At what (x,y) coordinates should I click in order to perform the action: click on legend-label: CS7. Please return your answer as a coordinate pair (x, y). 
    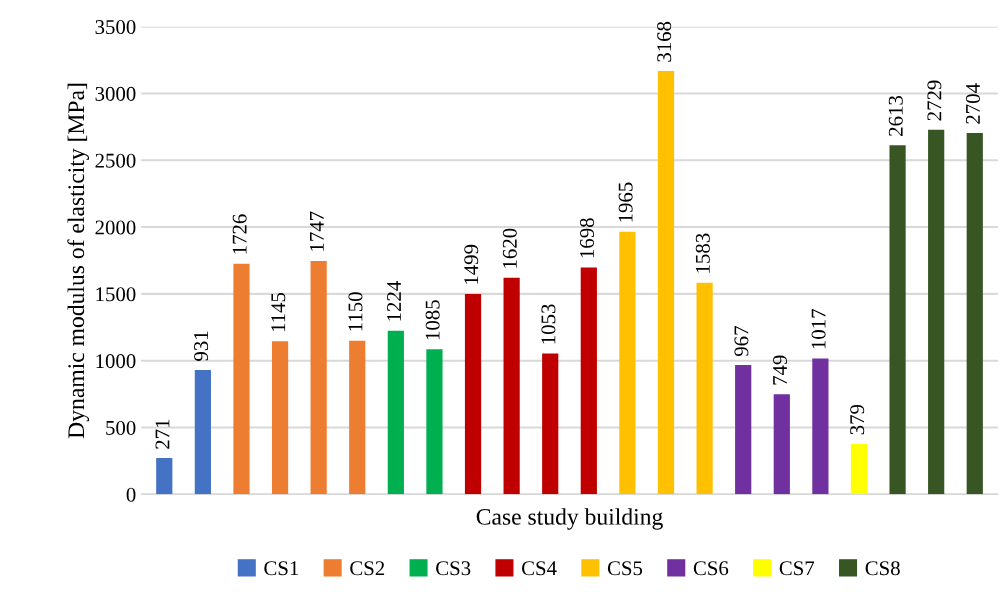
    Looking at the image, I should click on (797, 568).